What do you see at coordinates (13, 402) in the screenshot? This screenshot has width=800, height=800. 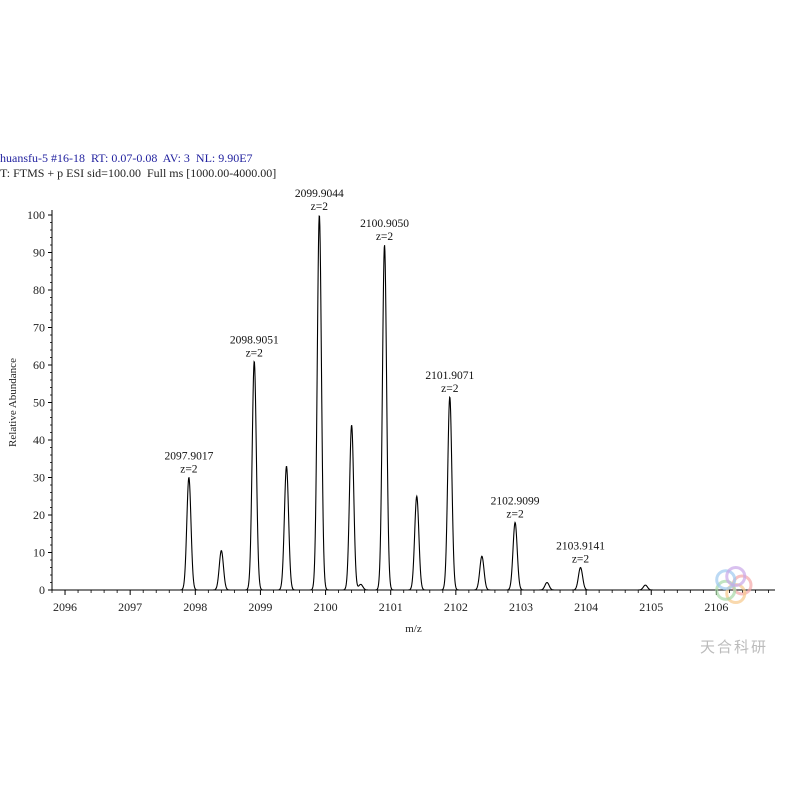 I see `y-axis-label: Relative Abundance` at bounding box center [13, 402].